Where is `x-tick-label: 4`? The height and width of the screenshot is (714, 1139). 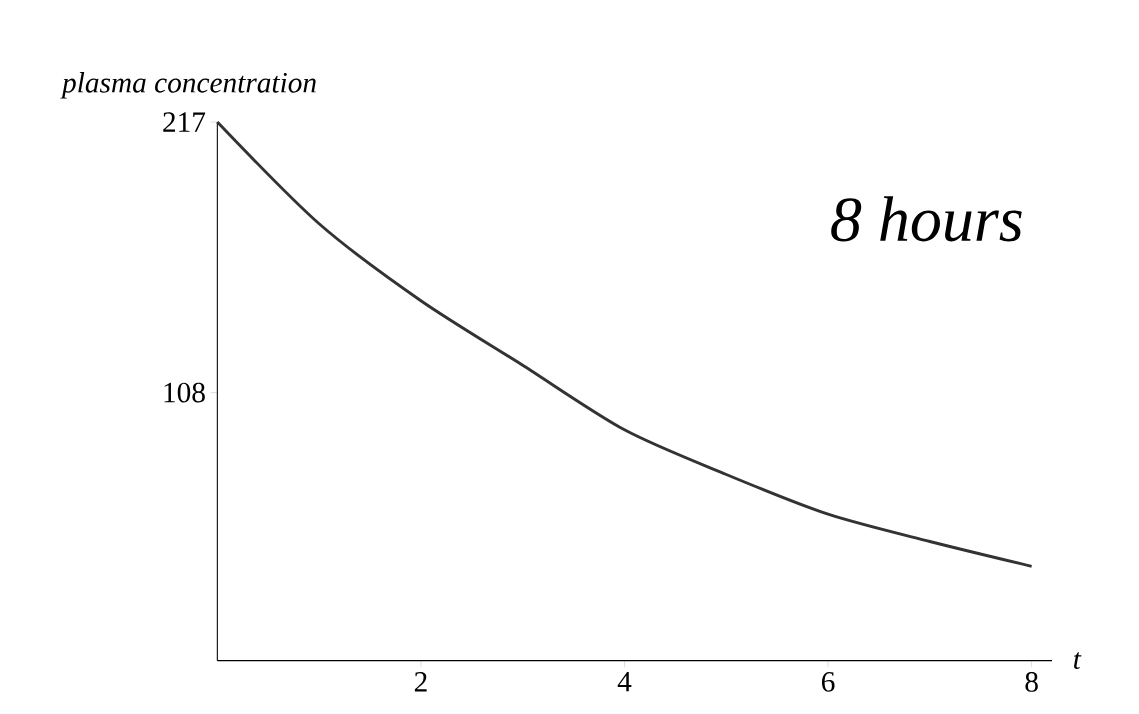
x-tick-label: 4 is located at coordinates (624, 682).